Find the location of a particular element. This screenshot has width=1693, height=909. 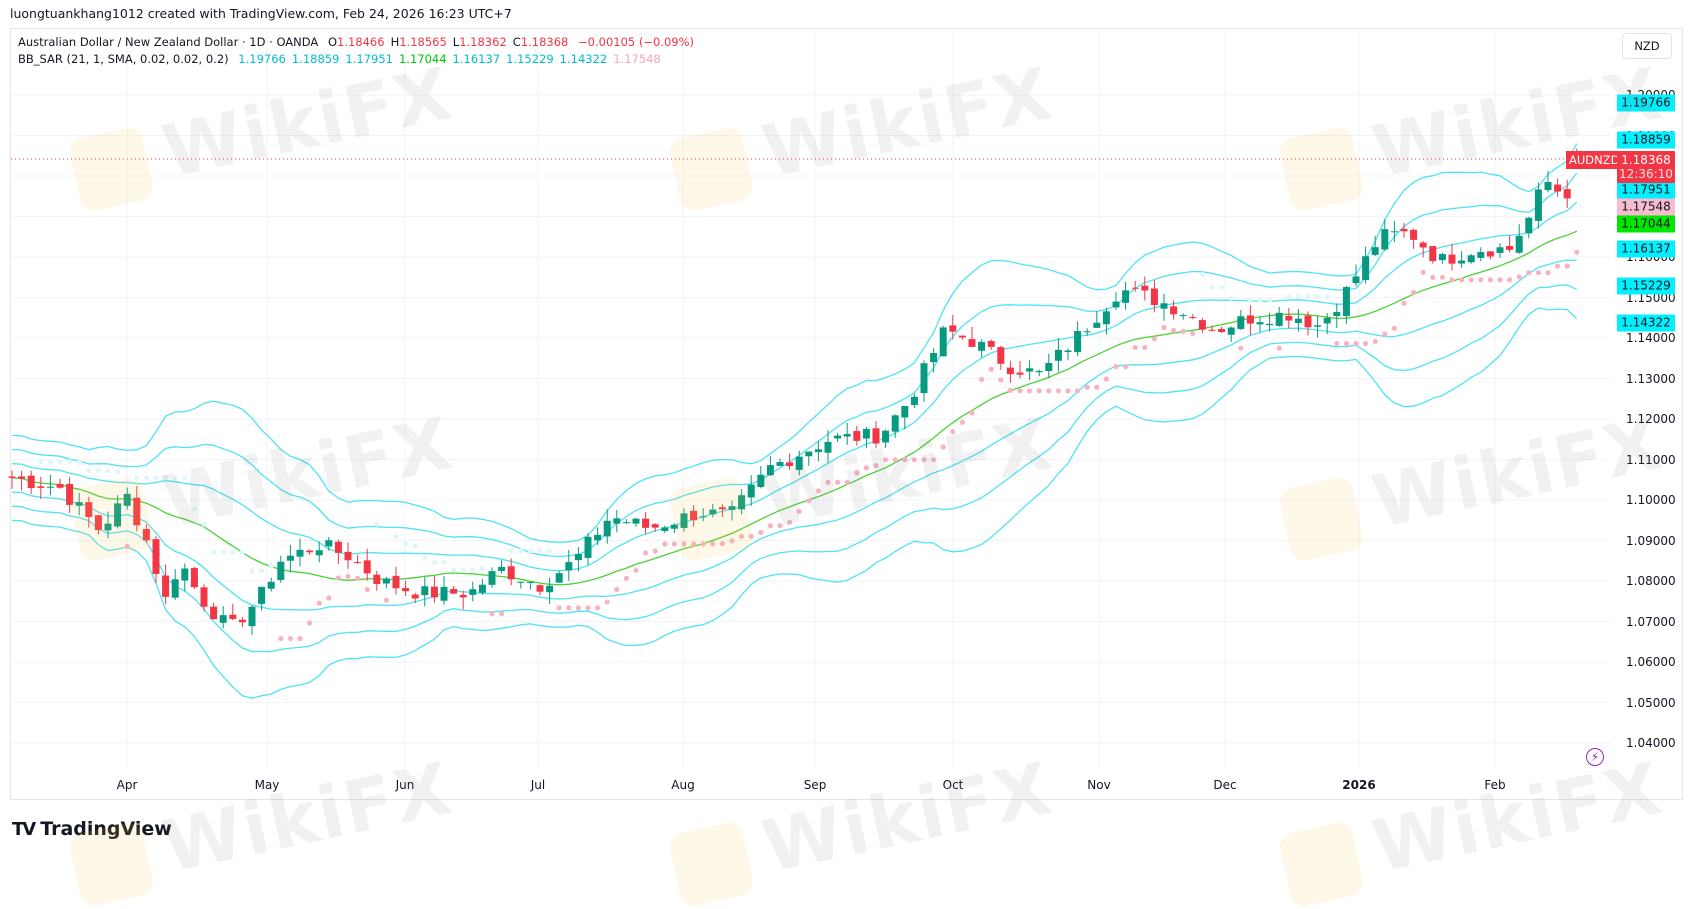

time-axis-label: Oct is located at coordinates (953, 785).